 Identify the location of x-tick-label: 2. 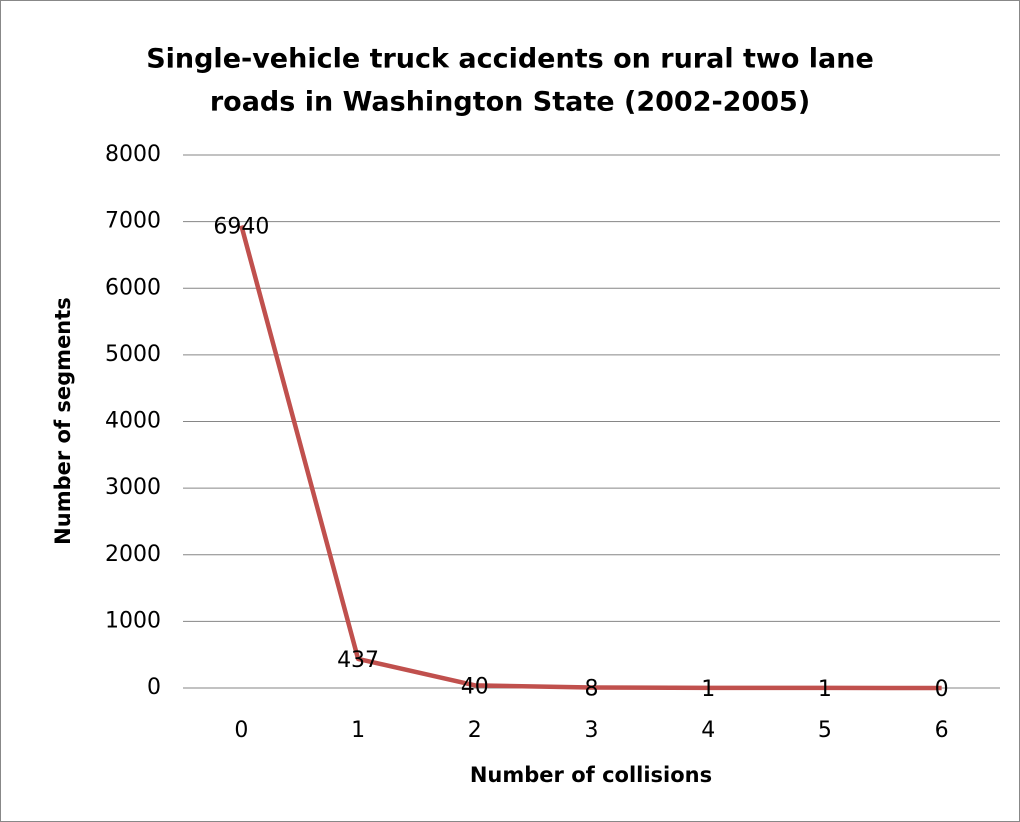
(475, 730).